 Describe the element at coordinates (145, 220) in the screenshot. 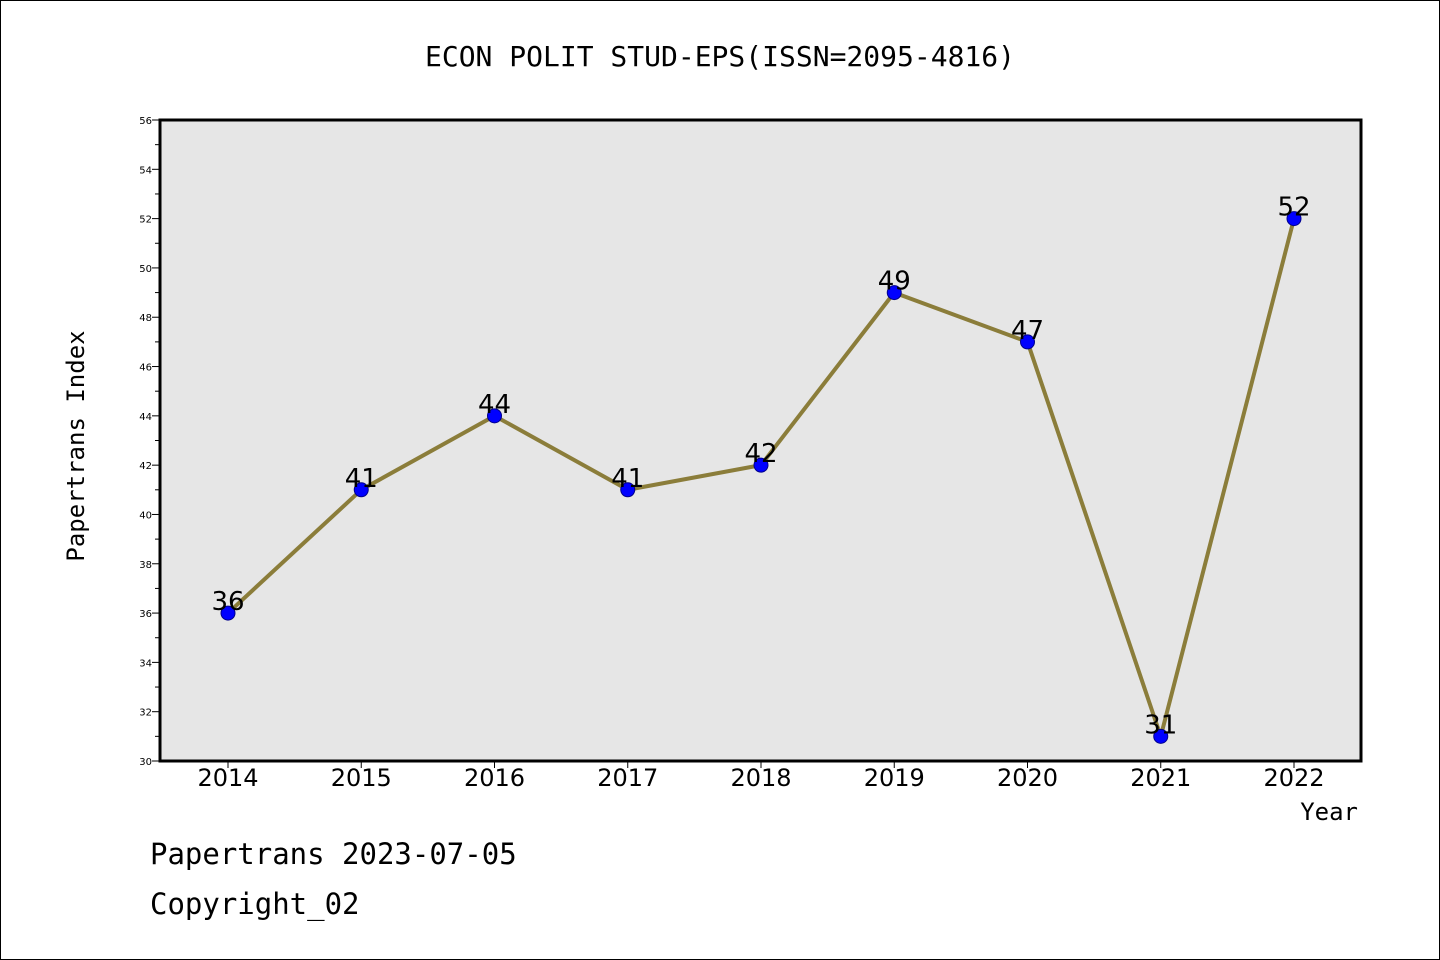

I see `y-tick-label: 52` at that location.